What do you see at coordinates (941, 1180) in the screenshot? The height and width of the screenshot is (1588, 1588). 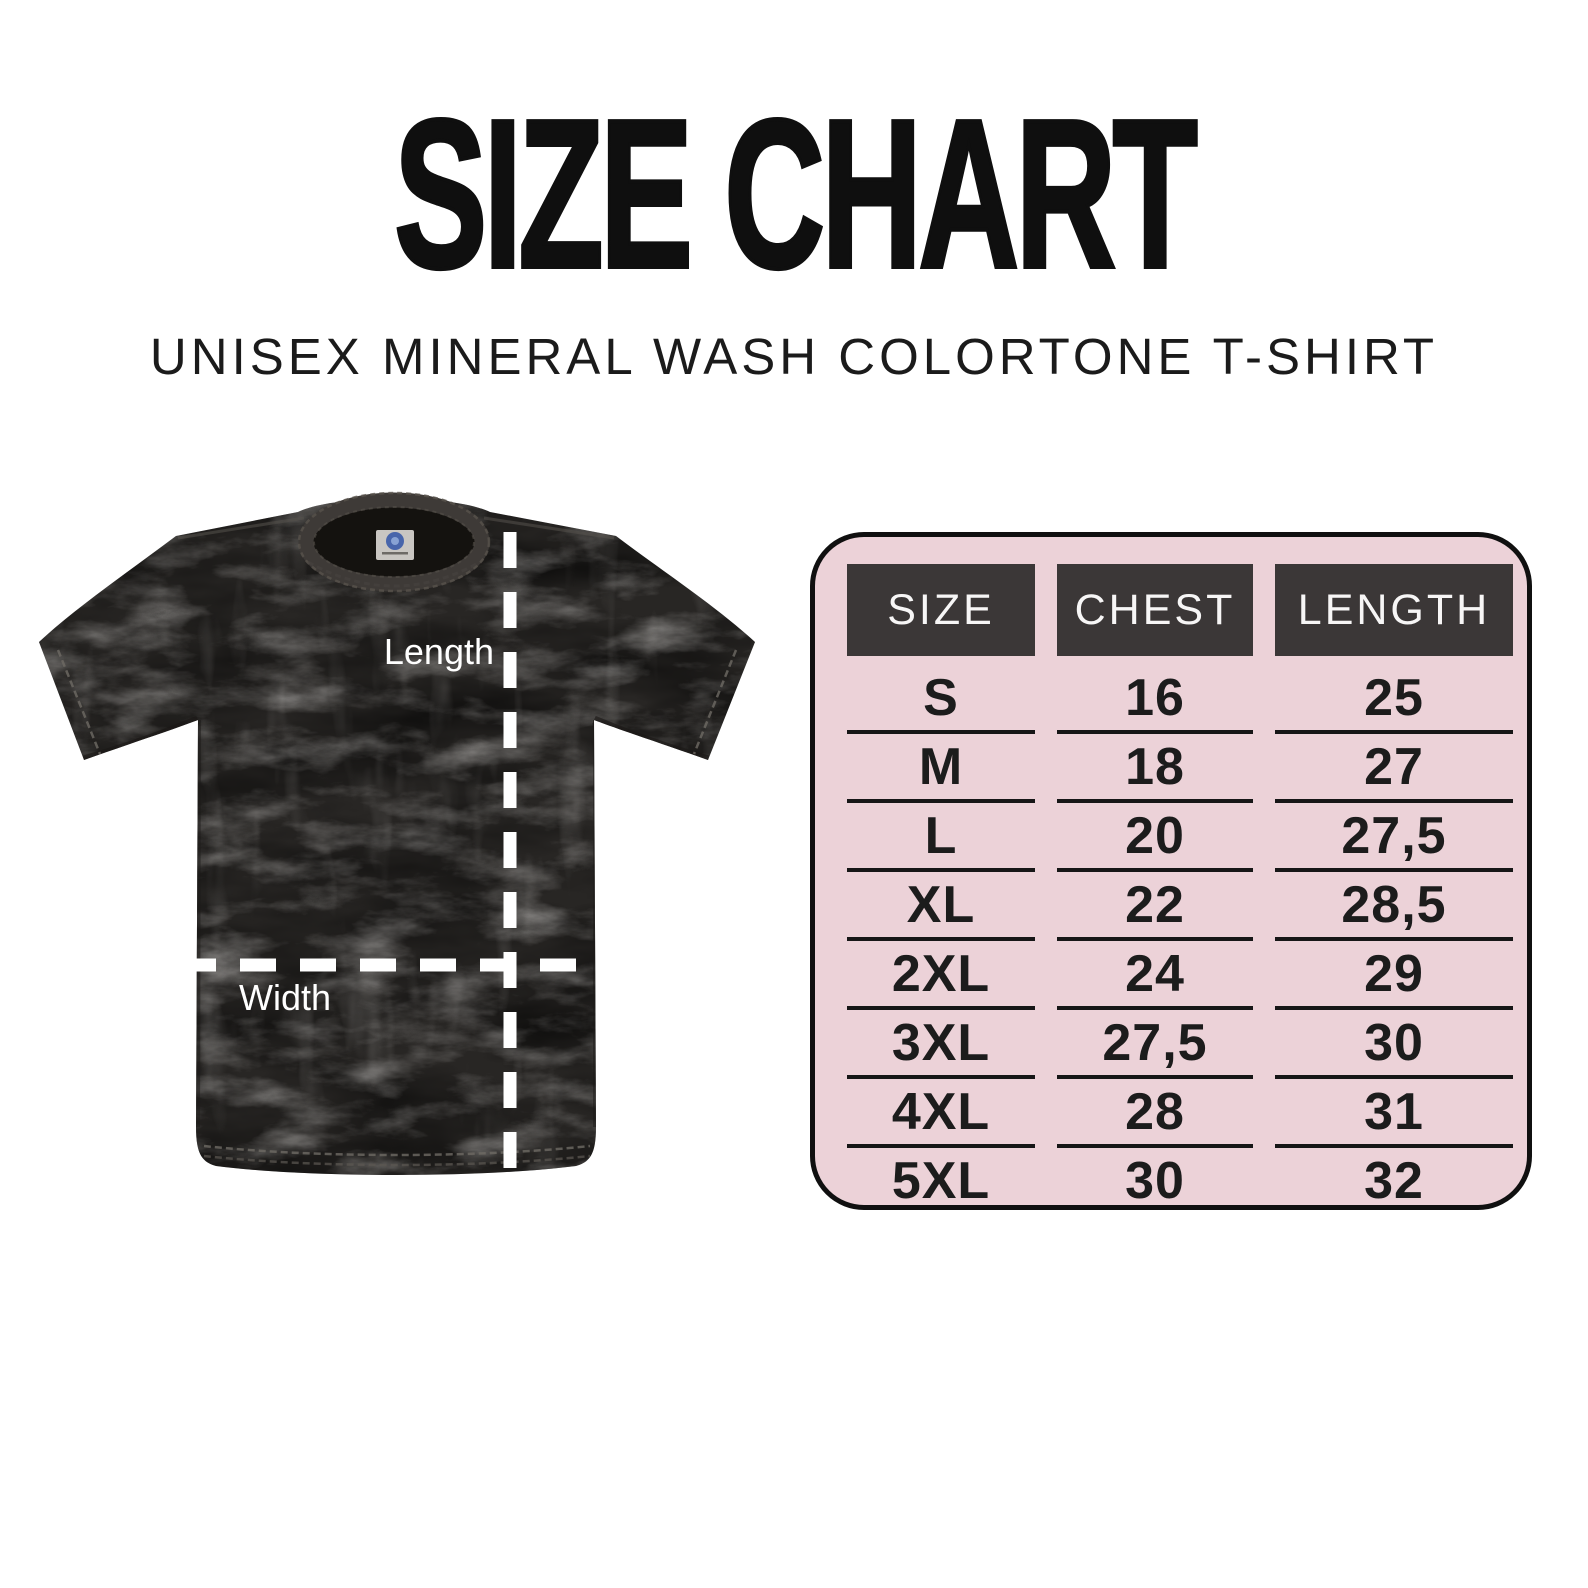 I see `size-table-cell: 5XL` at bounding box center [941, 1180].